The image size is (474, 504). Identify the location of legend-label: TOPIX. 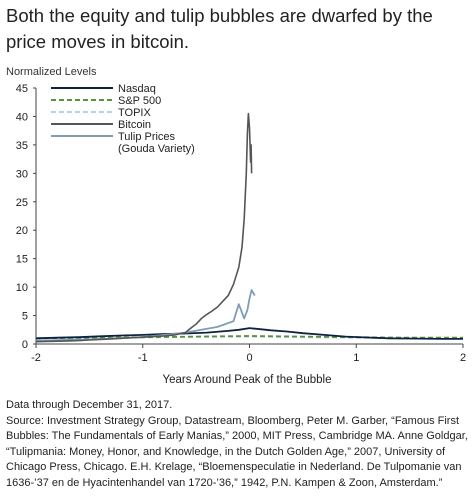
(134, 113).